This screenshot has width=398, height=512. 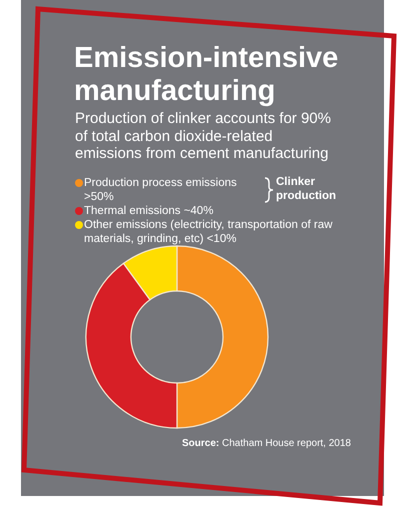 I want to click on chart-title: Emission-intensive manufacturing, so click(x=207, y=75).